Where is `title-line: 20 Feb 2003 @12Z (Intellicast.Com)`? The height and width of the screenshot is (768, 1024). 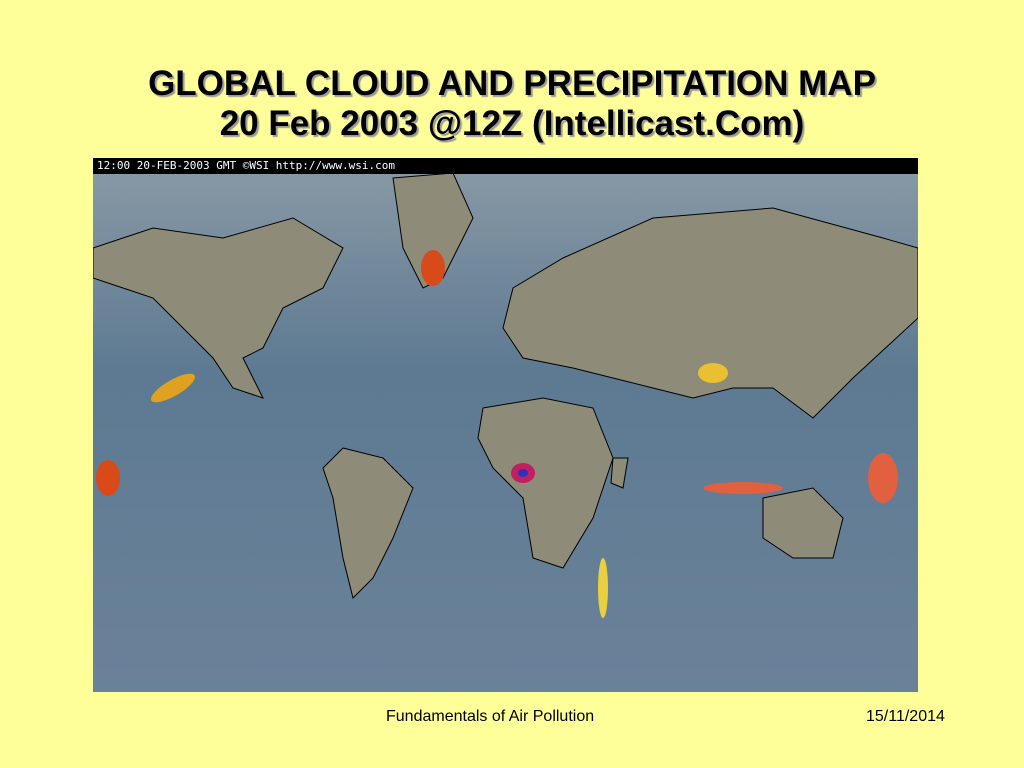 title-line: 20 Feb 2003 @12Z (Intellicast.Com) is located at coordinates (512, 123).